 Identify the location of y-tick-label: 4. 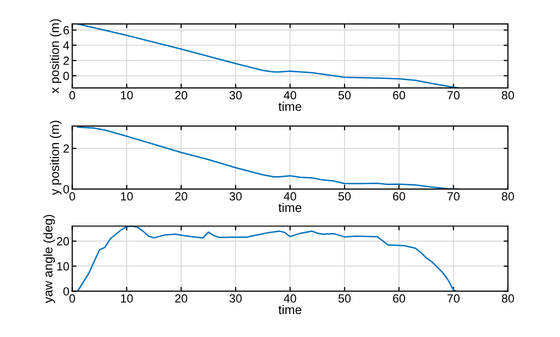
(66, 45).